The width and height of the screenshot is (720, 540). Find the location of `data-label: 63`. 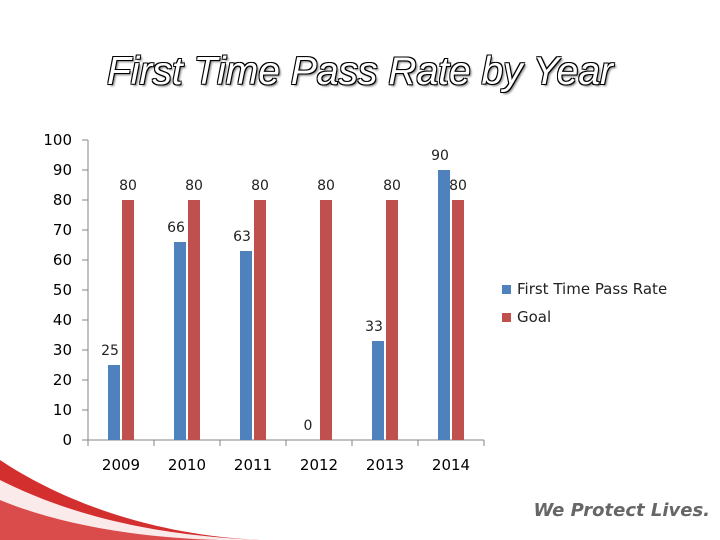

data-label: 63 is located at coordinates (242, 237).